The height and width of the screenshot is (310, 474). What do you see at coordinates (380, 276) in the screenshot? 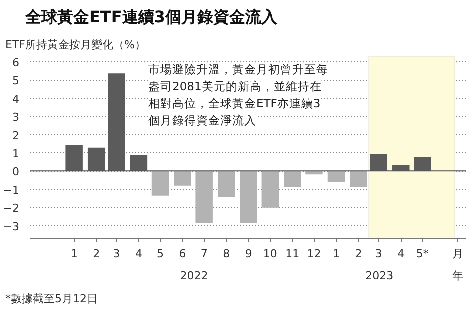
I see `text: 2023` at bounding box center [380, 276].